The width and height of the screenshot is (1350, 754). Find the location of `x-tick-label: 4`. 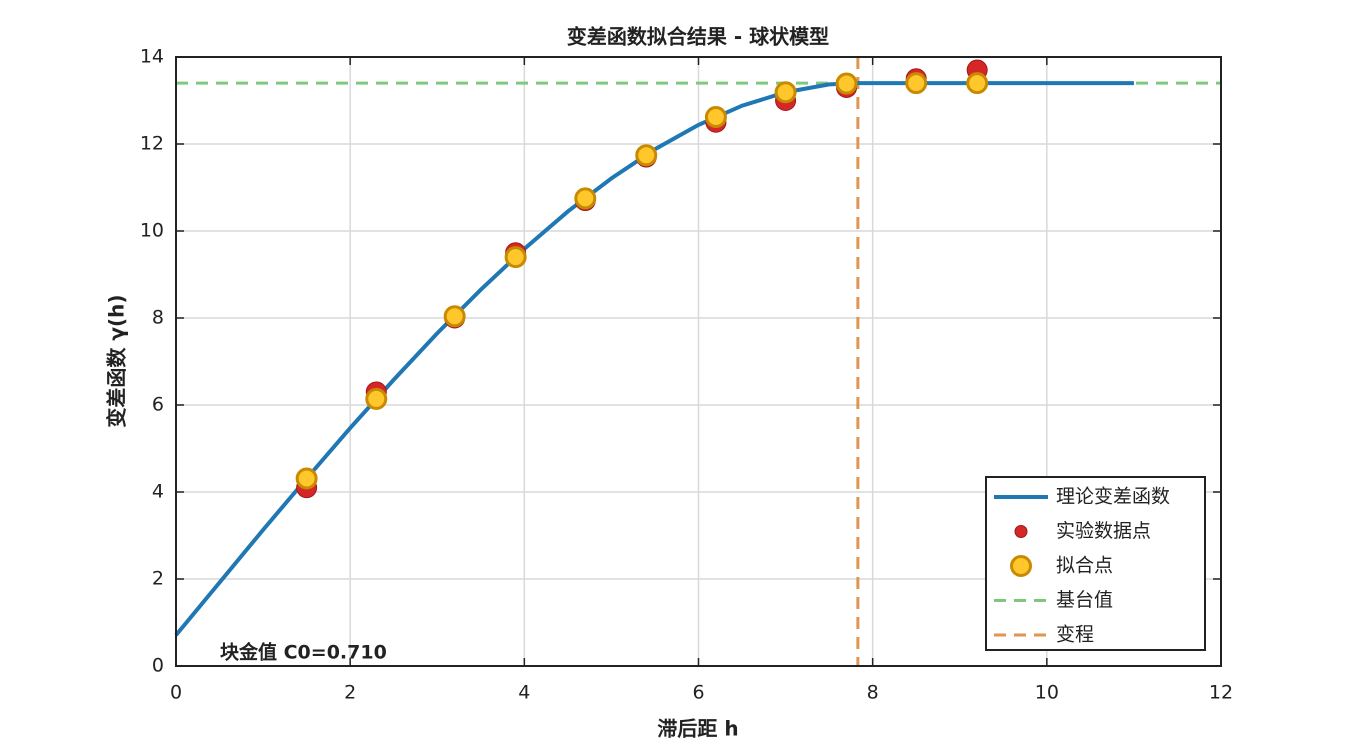

x-tick-label: 4 is located at coordinates (524, 693).